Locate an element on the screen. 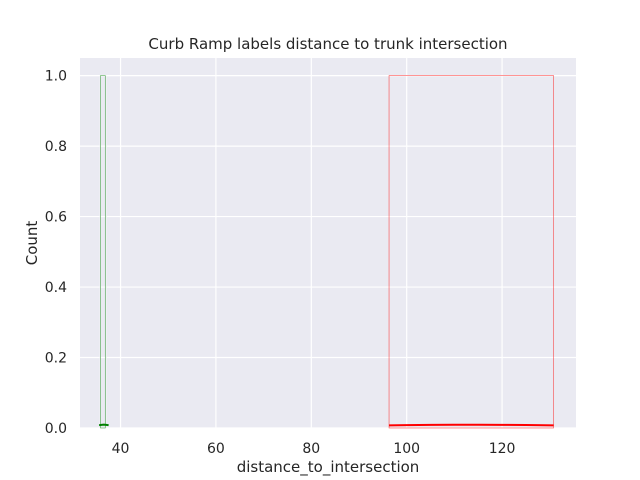 Image resolution: width=640 pixels, height=480 pixels. y-tick-label: 0.2 is located at coordinates (56, 359).